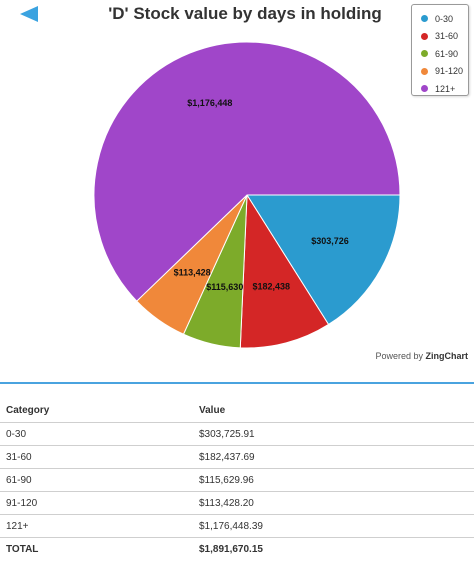 The image size is (474, 564). I want to click on table-header-row: Category Value, so click(237, 410).